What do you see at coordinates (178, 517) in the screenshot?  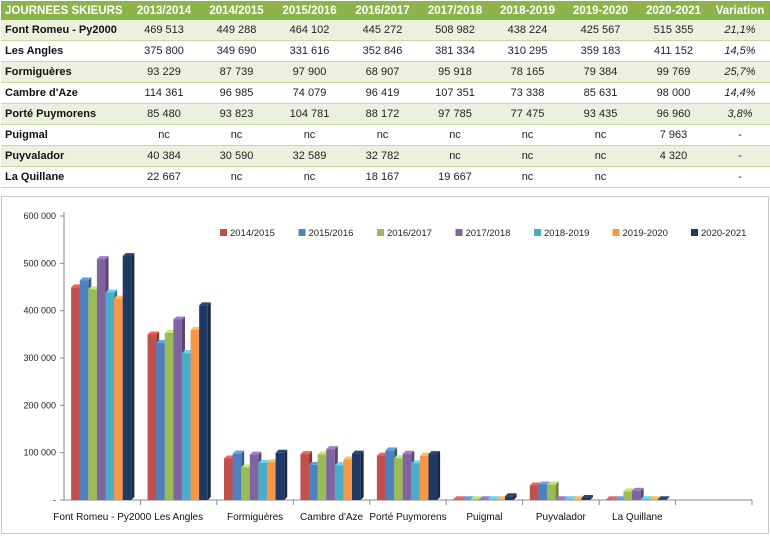 I see `x-category-label: Les Angles` at bounding box center [178, 517].